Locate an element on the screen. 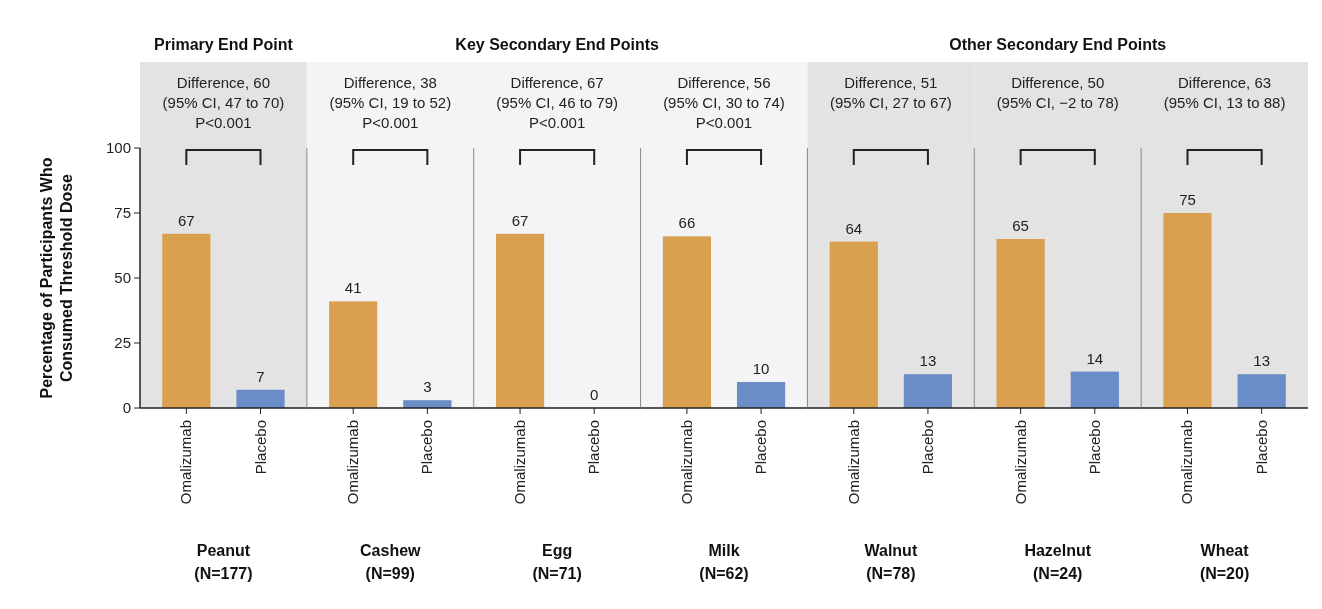 The width and height of the screenshot is (1322, 609). x-axis-title: Egg (N=71) is located at coordinates (557, 562).